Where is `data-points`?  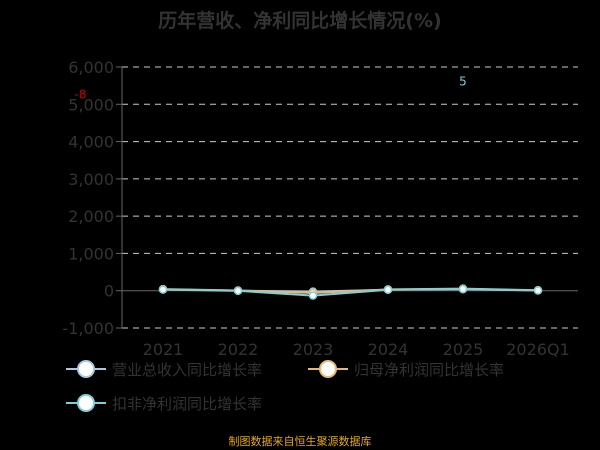 data-points is located at coordinates (350, 292).